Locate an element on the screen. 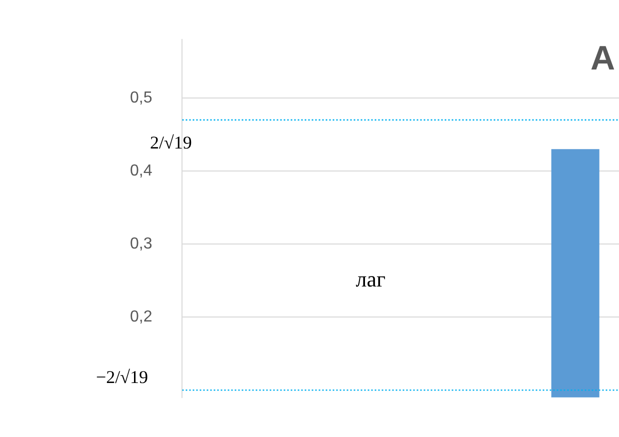 The width and height of the screenshot is (619, 437). y-tick-label: 0,5 is located at coordinates (141, 97).